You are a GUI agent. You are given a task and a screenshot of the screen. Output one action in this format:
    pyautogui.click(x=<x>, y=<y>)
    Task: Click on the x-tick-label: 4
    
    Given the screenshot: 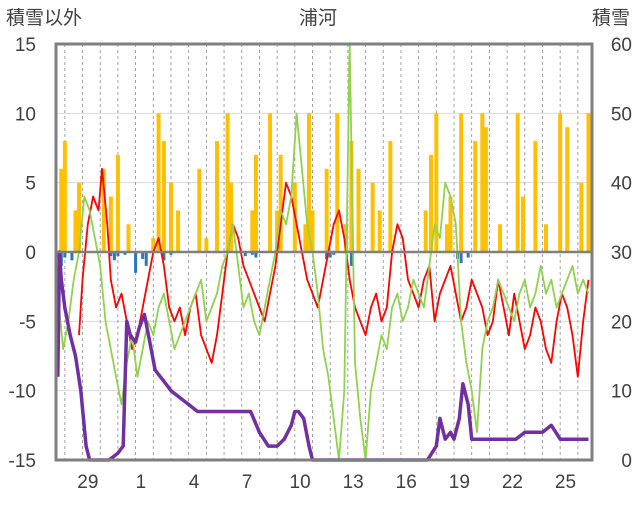 What is the action you would take?
    pyautogui.click(x=194, y=482)
    